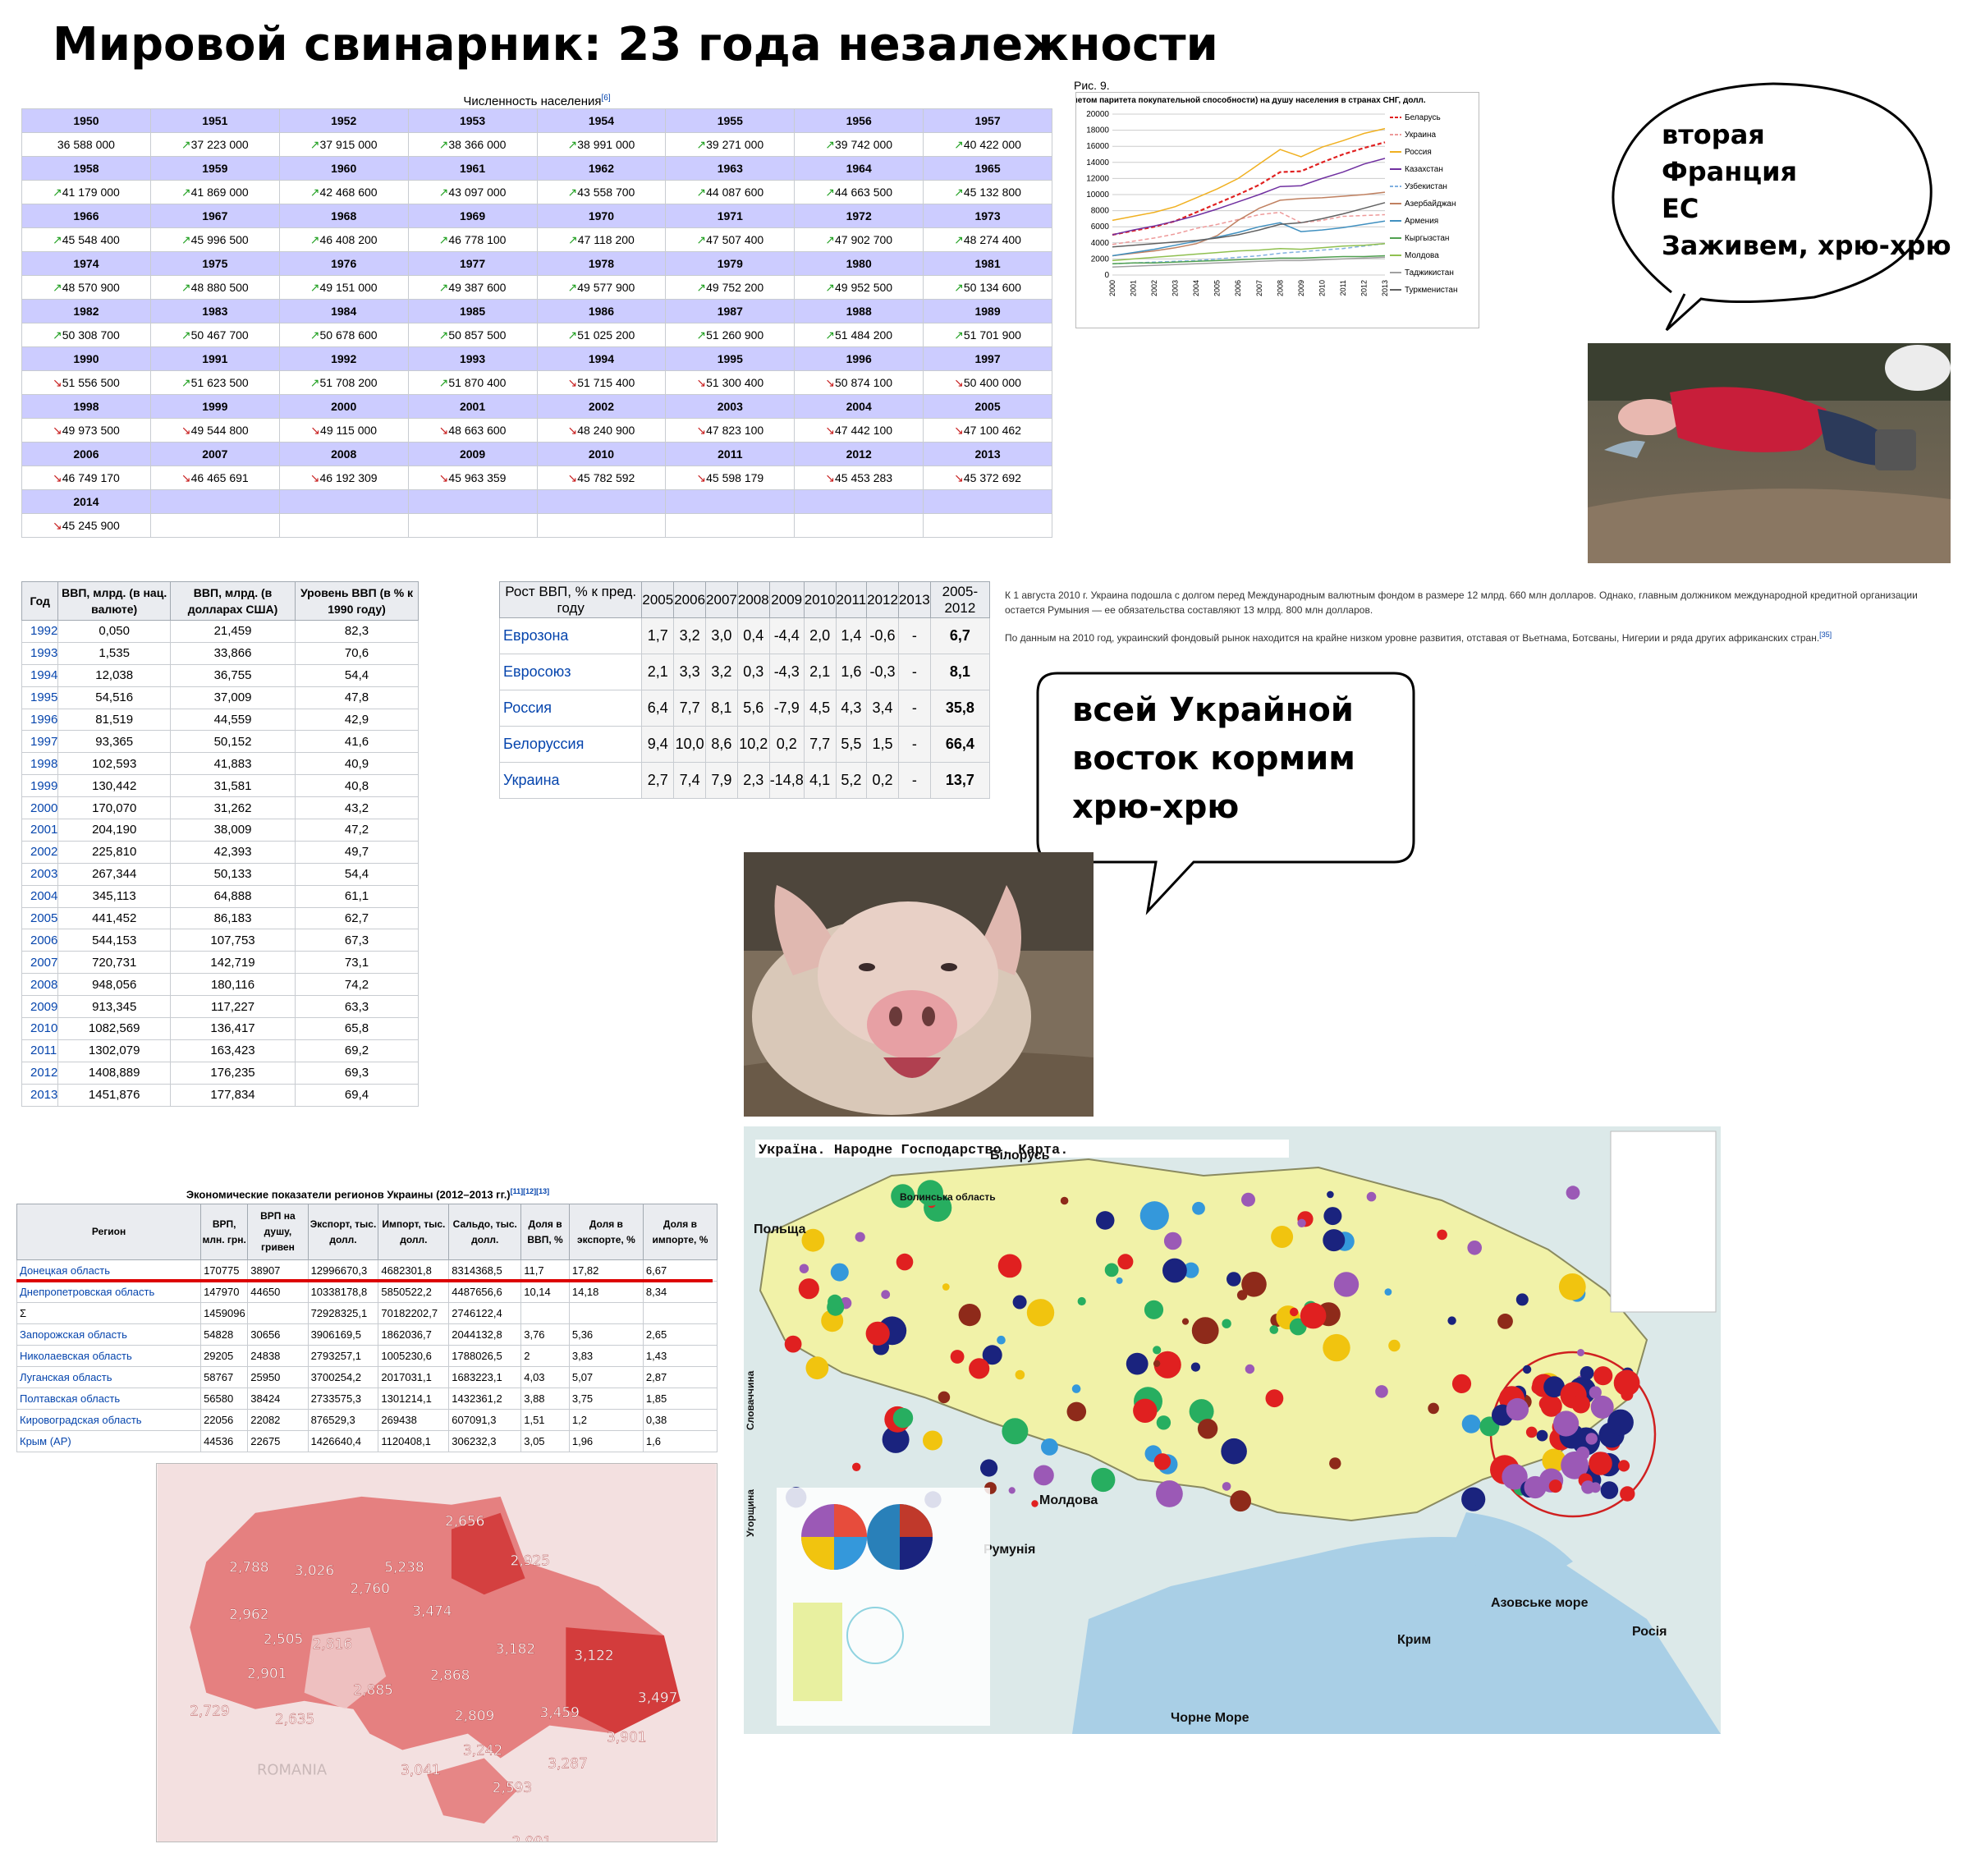 The image size is (1967, 1876). I want to click on regions-caption-ref: [11][12][13], so click(530, 1191).